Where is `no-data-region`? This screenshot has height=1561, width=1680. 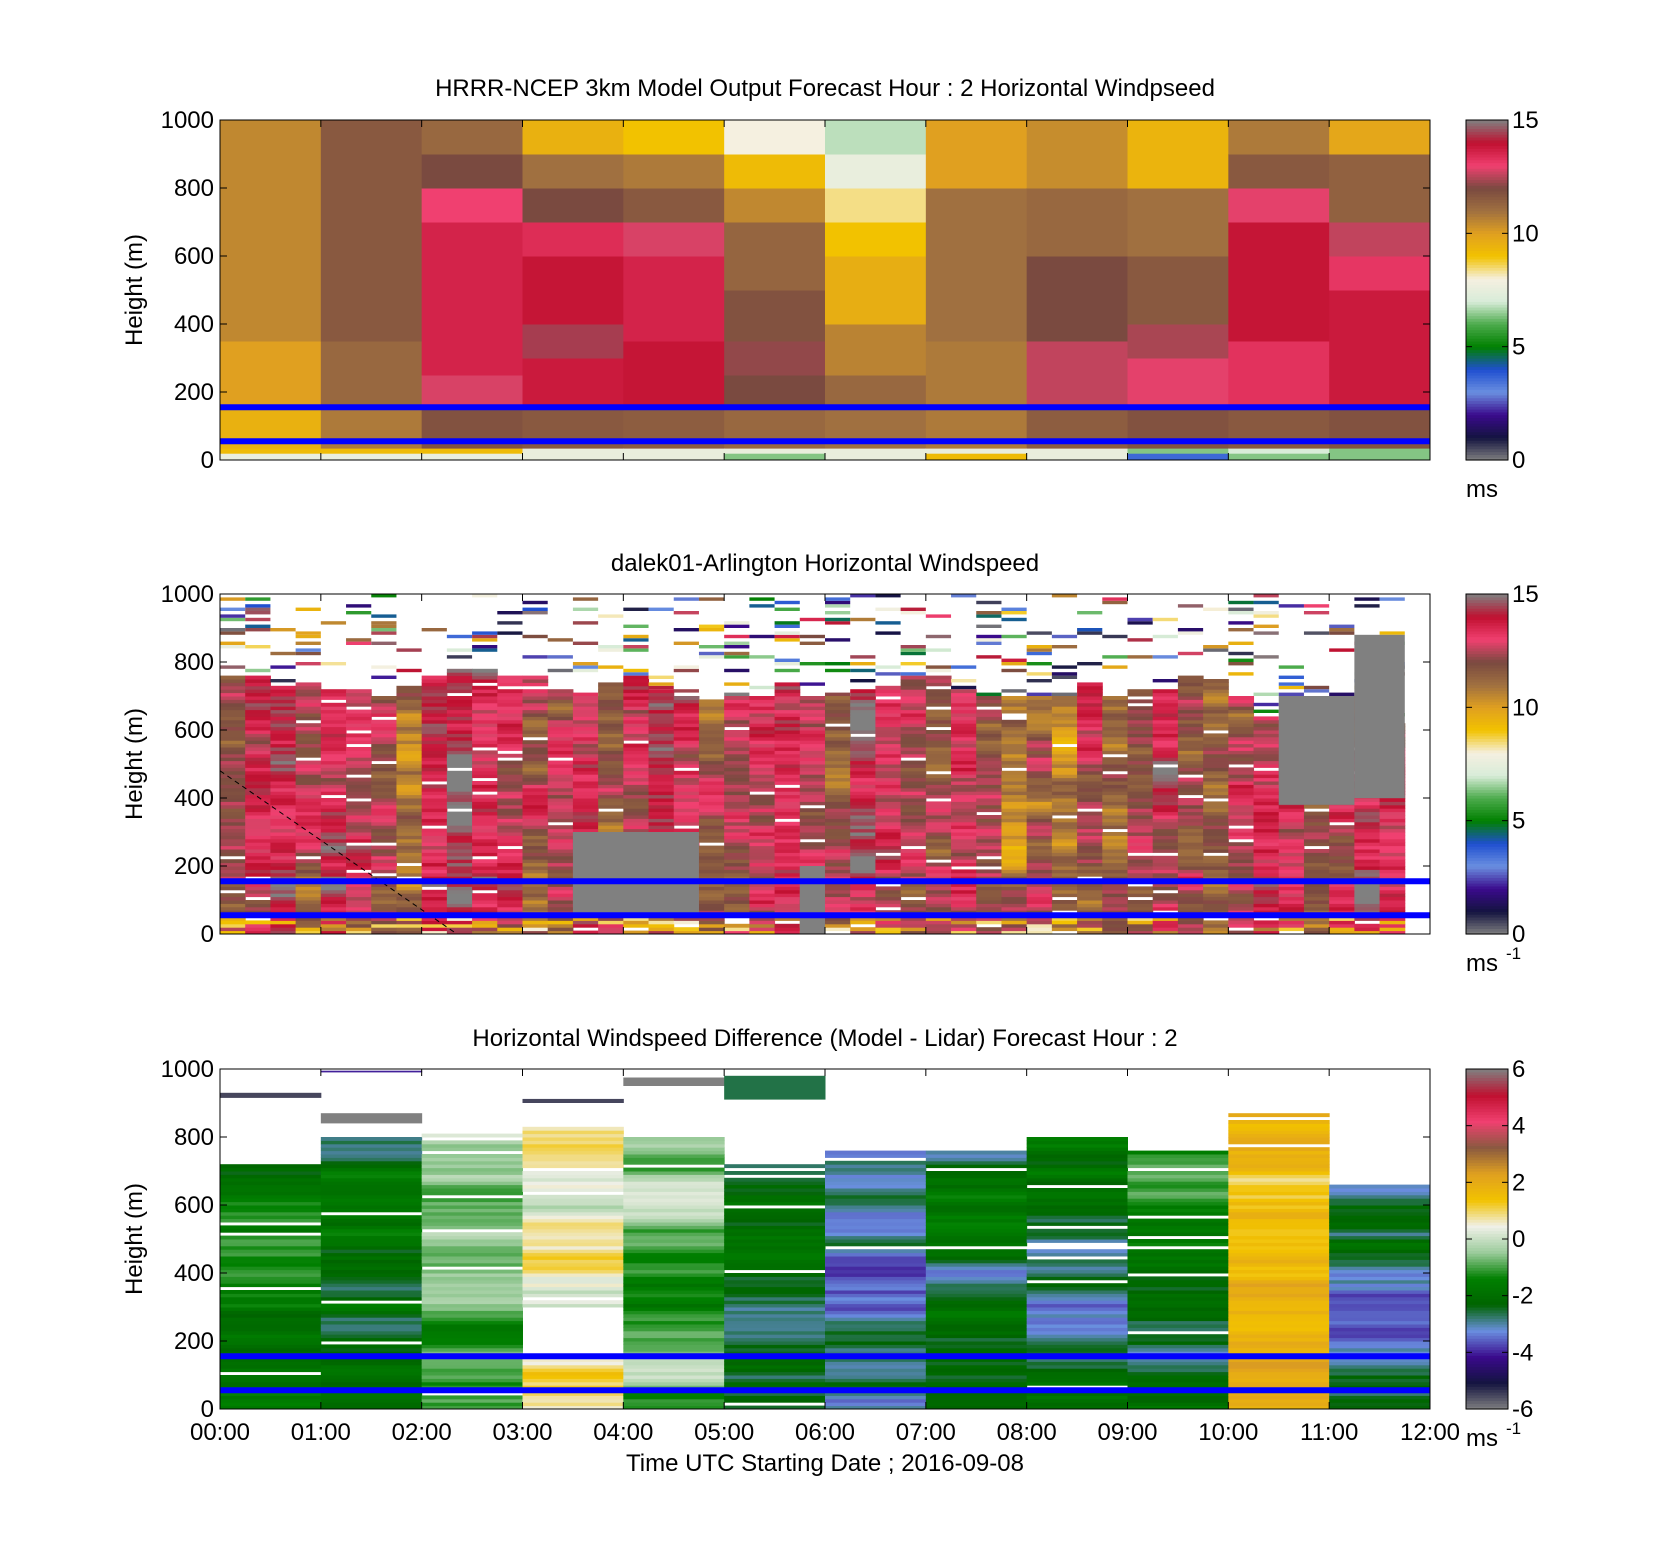 no-data-region is located at coordinates (1379, 716).